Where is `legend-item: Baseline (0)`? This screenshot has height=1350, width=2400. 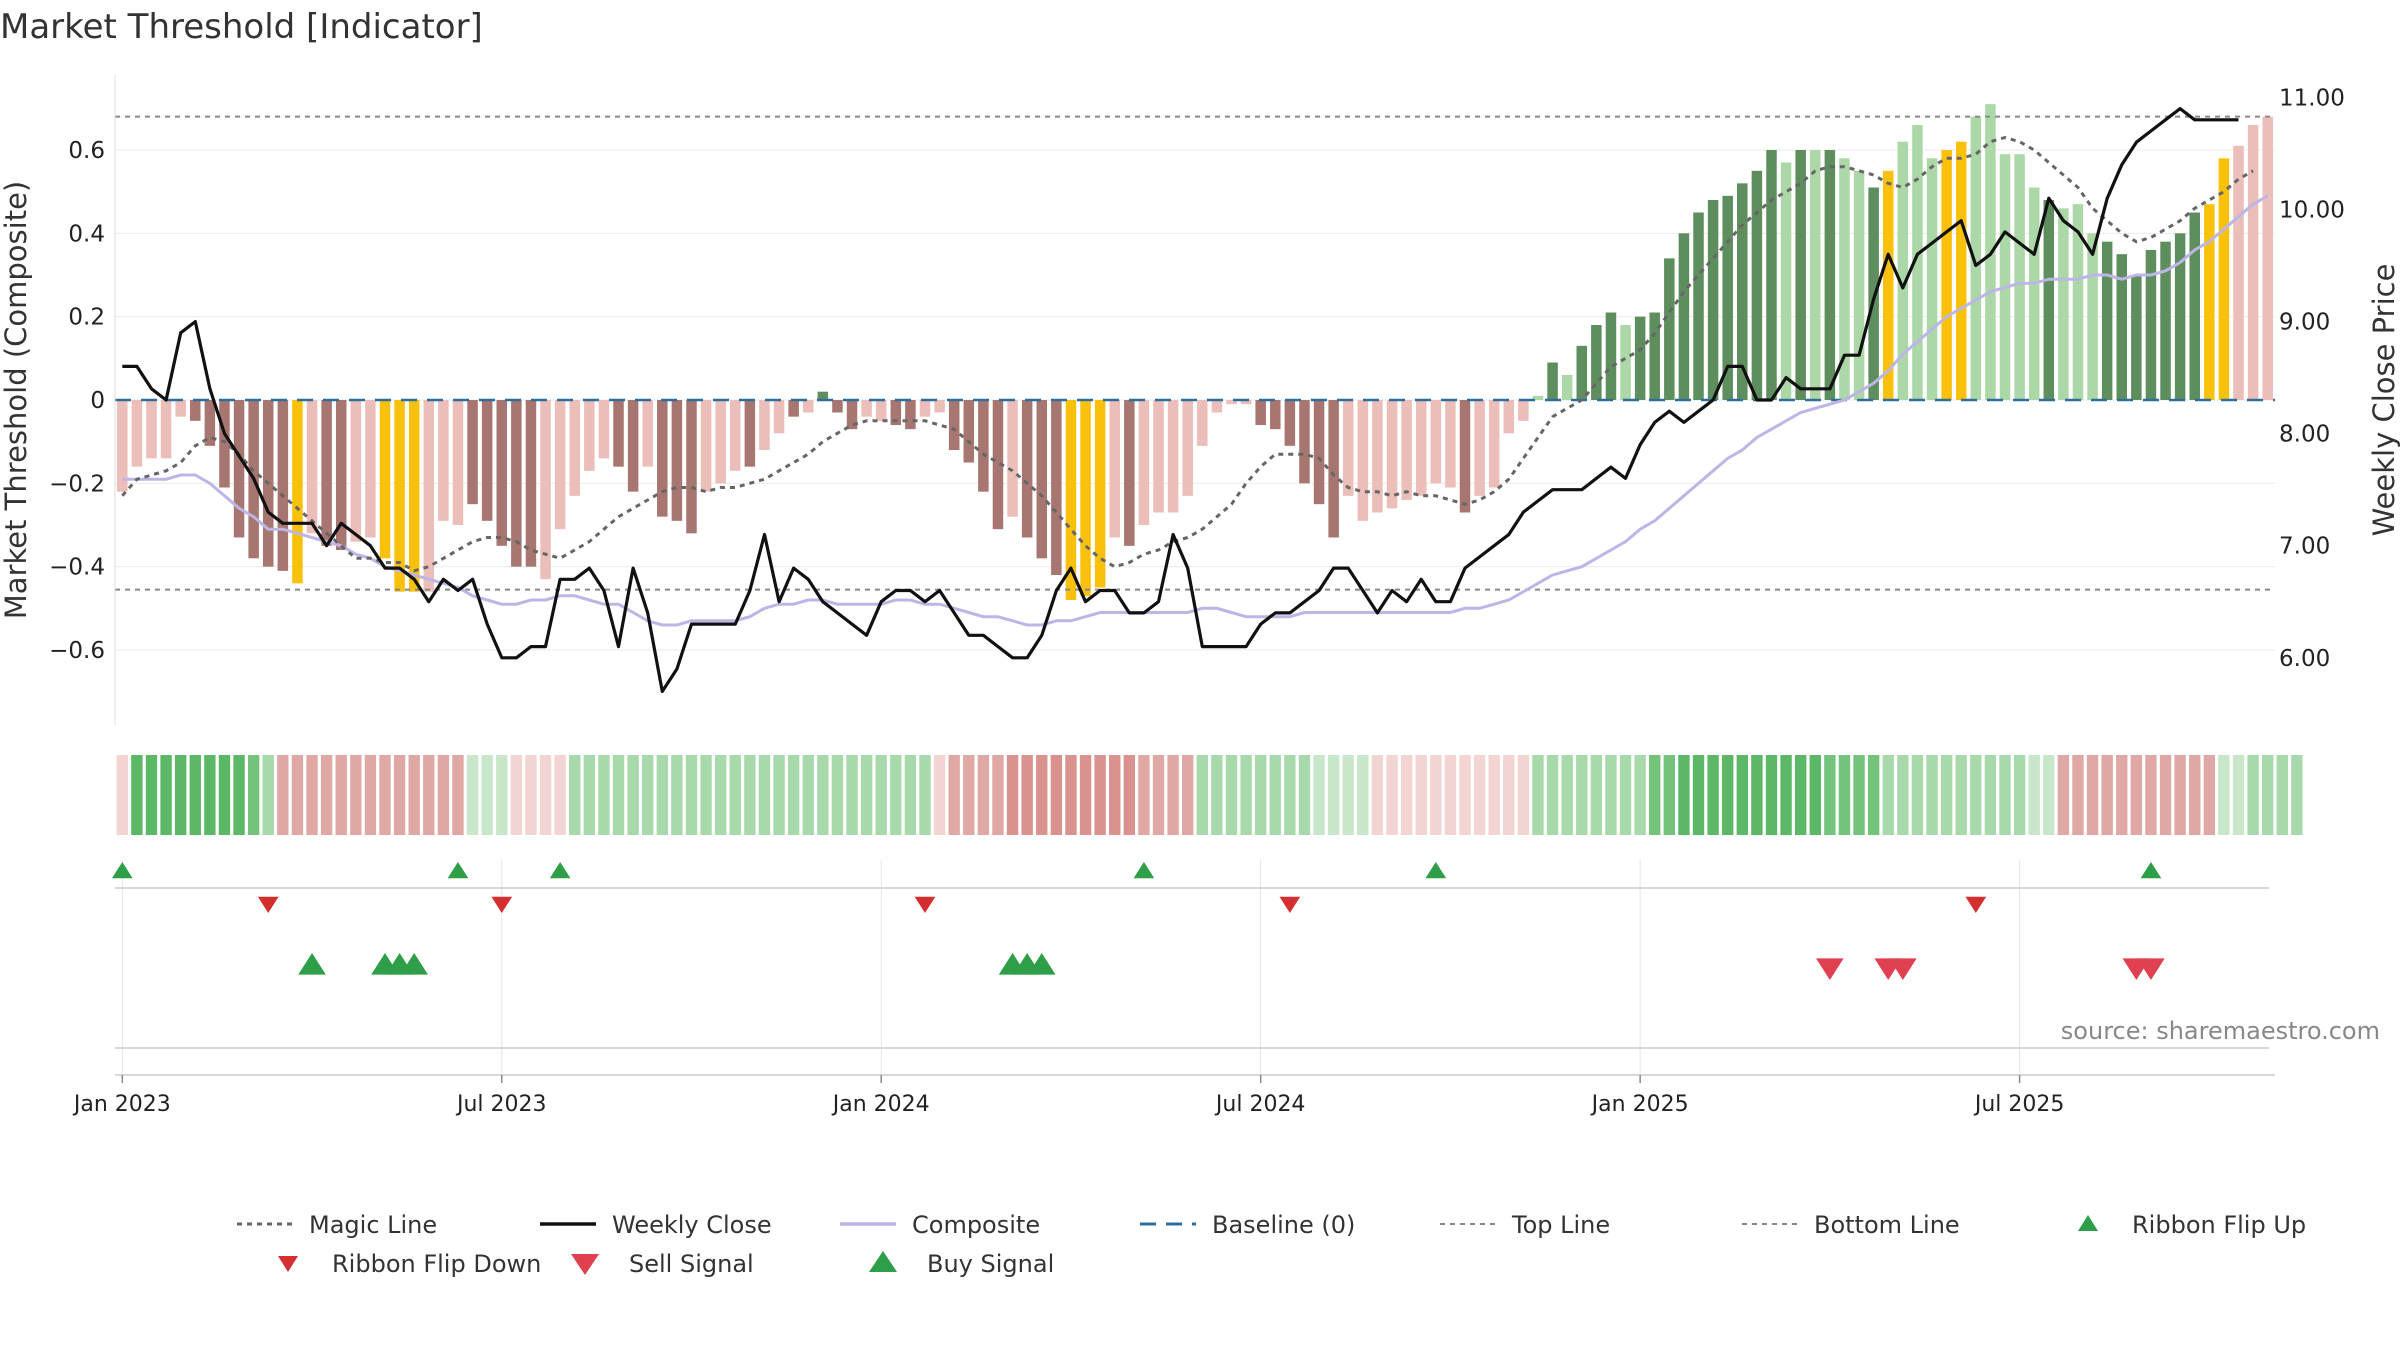
legend-item: Baseline (0) is located at coordinates (1247, 1225).